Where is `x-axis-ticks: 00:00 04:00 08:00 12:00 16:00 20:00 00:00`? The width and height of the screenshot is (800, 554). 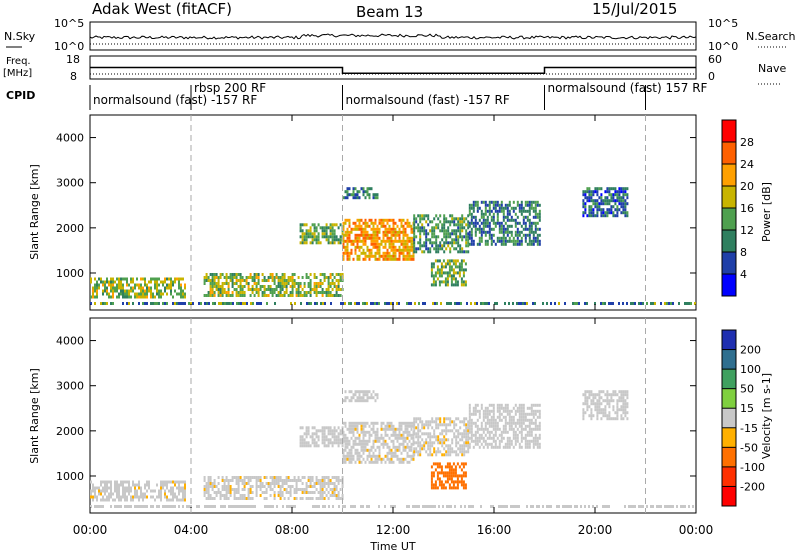
x-axis-ticks: 00:00 04:00 08:00 12:00 16:00 20:00 00:00 is located at coordinates (393, 530).